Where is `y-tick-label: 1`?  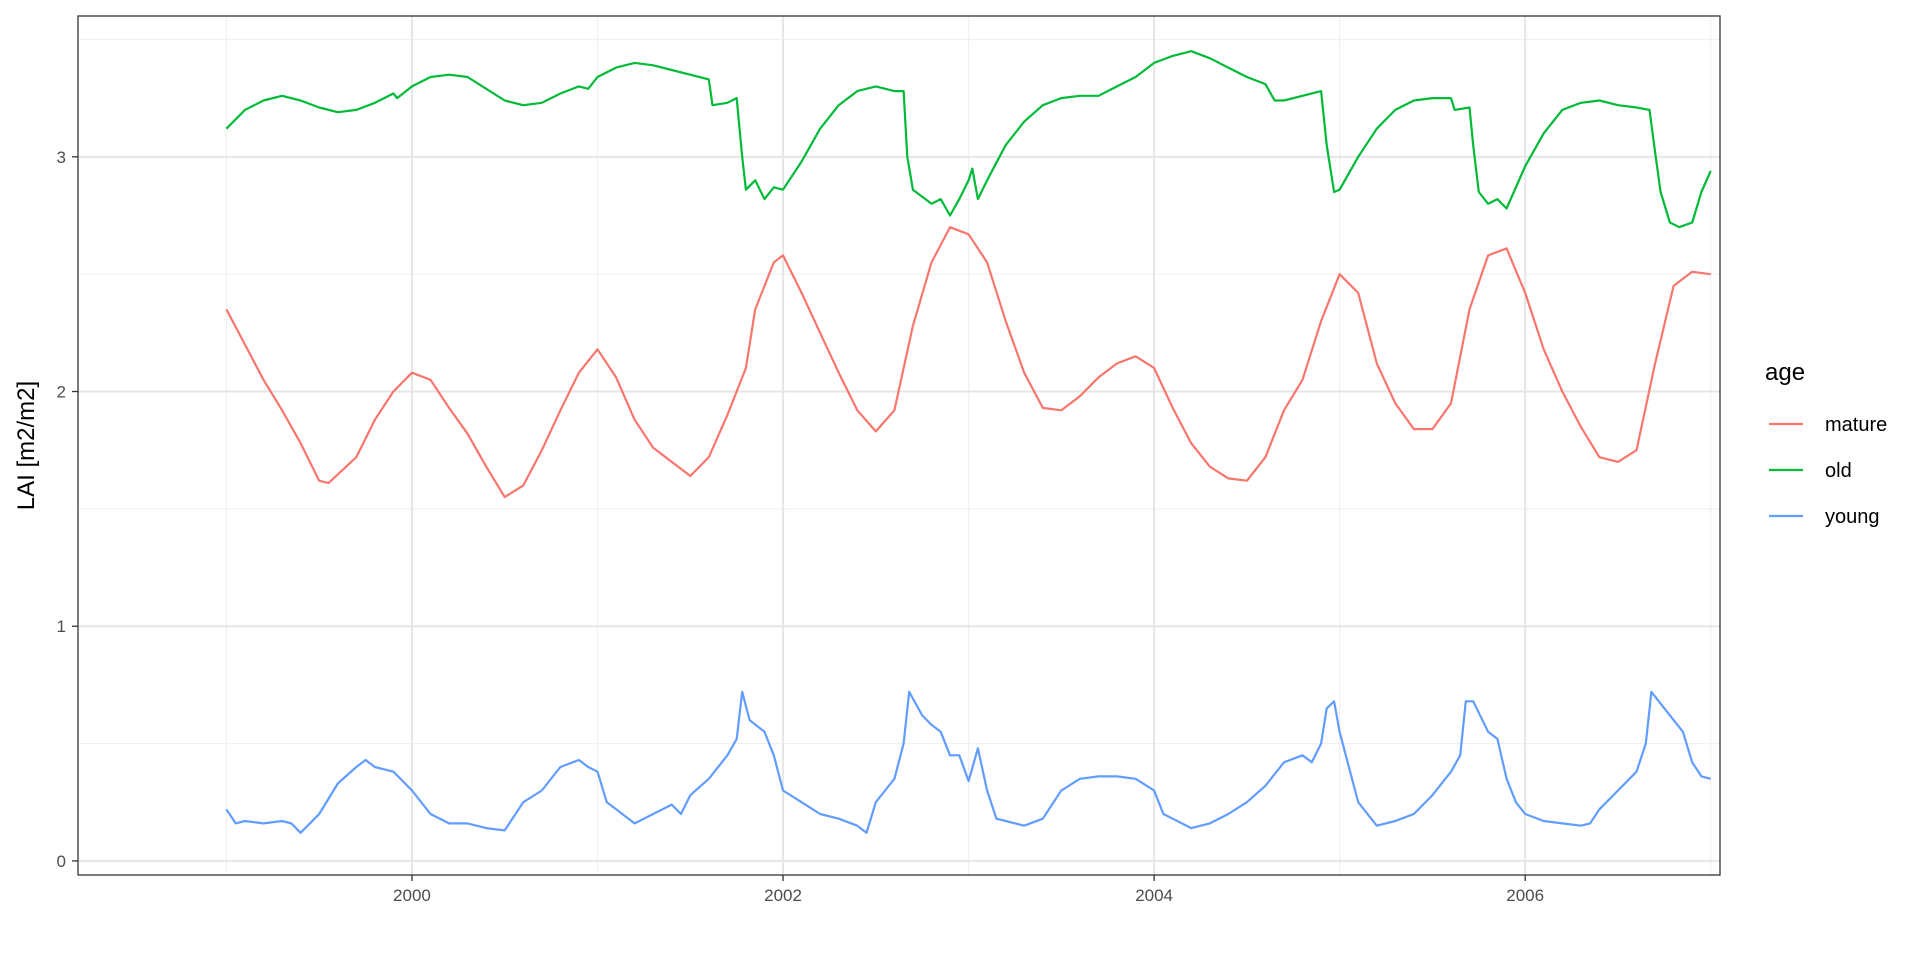 y-tick-label: 1 is located at coordinates (61, 626).